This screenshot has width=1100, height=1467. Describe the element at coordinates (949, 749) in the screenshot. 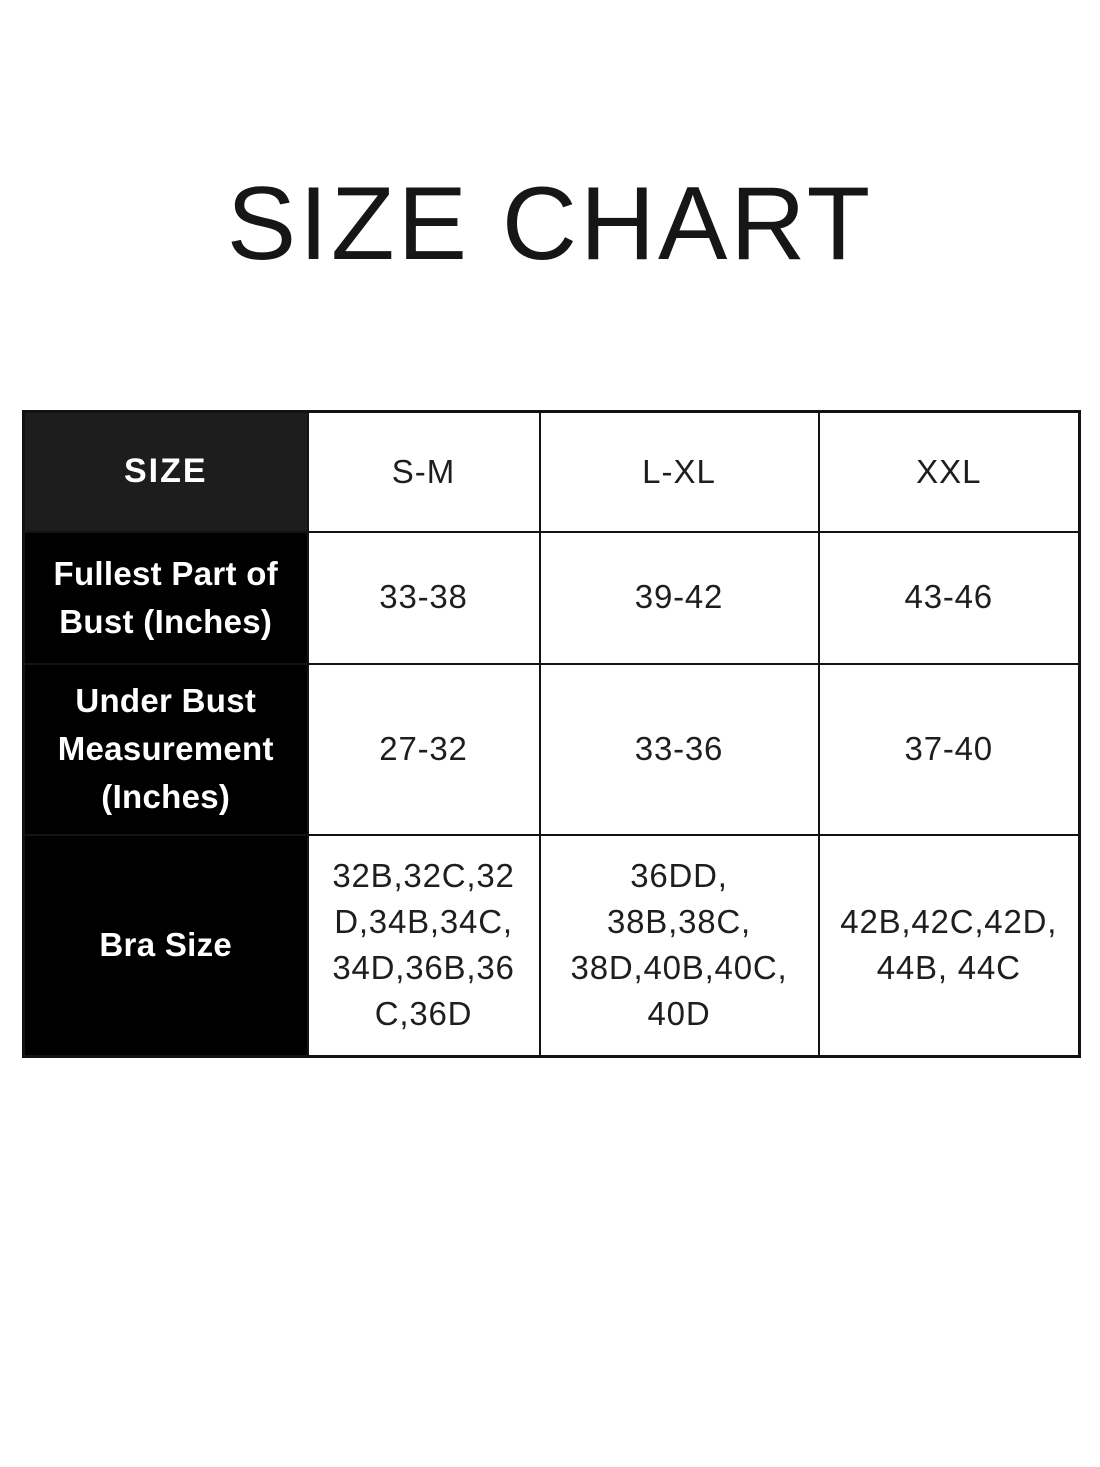

I see `under-bust-xxl-value: 37-40` at that location.